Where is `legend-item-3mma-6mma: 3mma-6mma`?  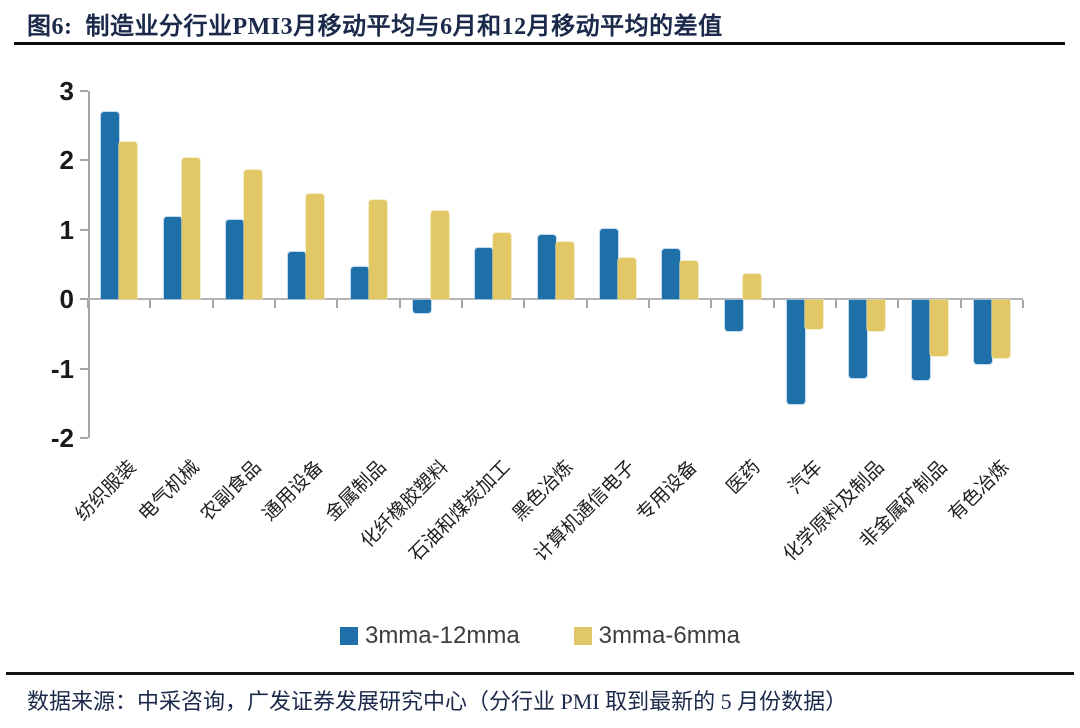 legend-item-3mma-6mma: 3mma-6mma is located at coordinates (657, 636).